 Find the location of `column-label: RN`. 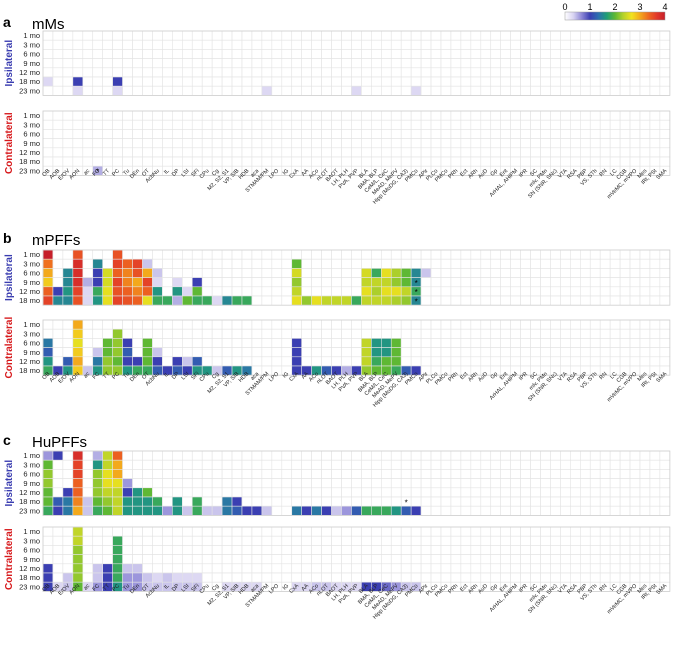

column-label: RN is located at coordinates (604, 588).